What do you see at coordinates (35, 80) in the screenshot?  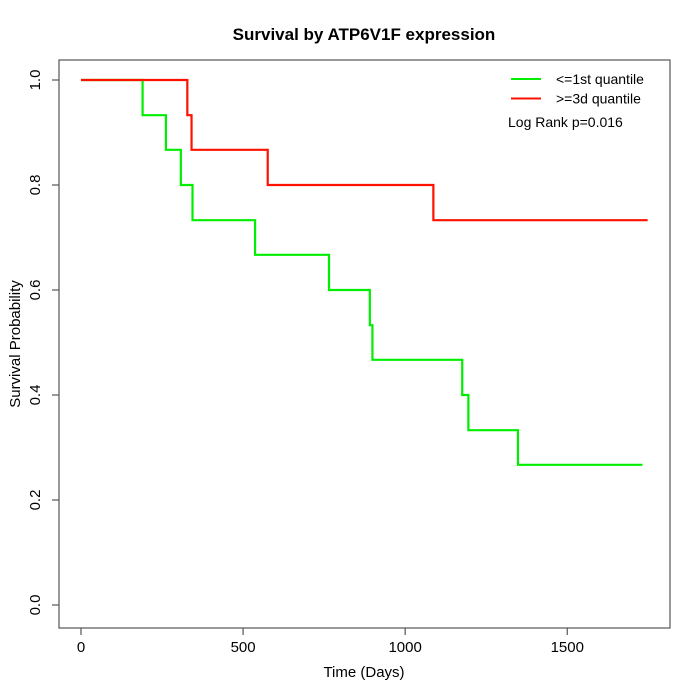 I see `y-tick-label: 1.0` at bounding box center [35, 80].